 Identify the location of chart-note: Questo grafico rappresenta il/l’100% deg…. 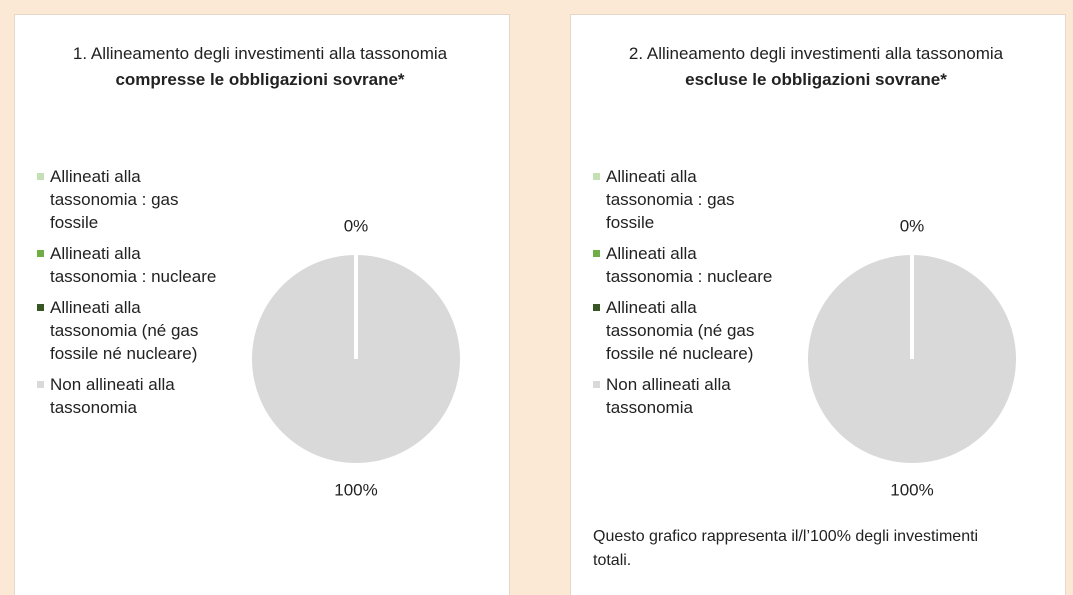
(786, 548).